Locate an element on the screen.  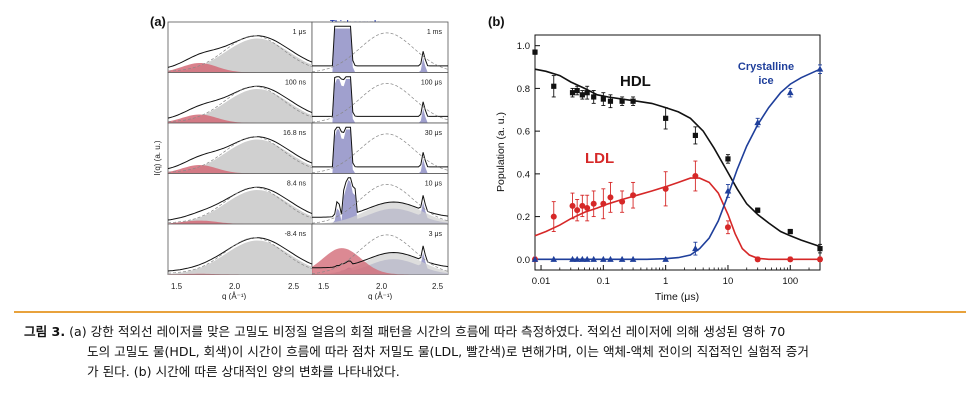
section-divider is located at coordinates (490, 312).